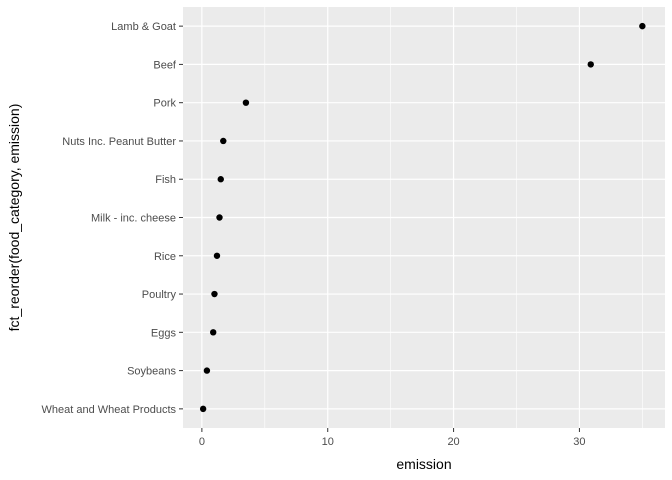 Image resolution: width=672 pixels, height=480 pixels. Describe the element at coordinates (151, 372) in the screenshot. I see `y-tick-label: Soybeans` at that location.